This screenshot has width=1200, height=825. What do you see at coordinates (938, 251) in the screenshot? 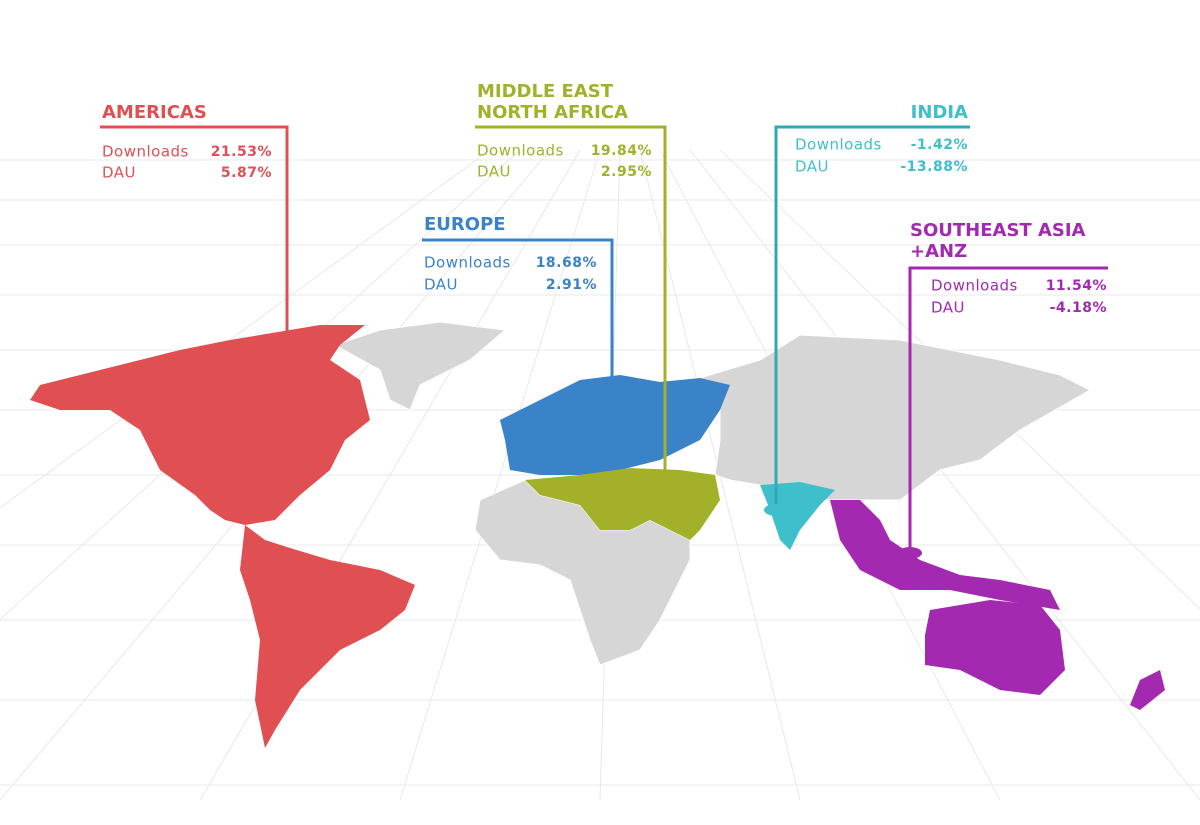
I see `region-title: +ANZ` at bounding box center [938, 251].